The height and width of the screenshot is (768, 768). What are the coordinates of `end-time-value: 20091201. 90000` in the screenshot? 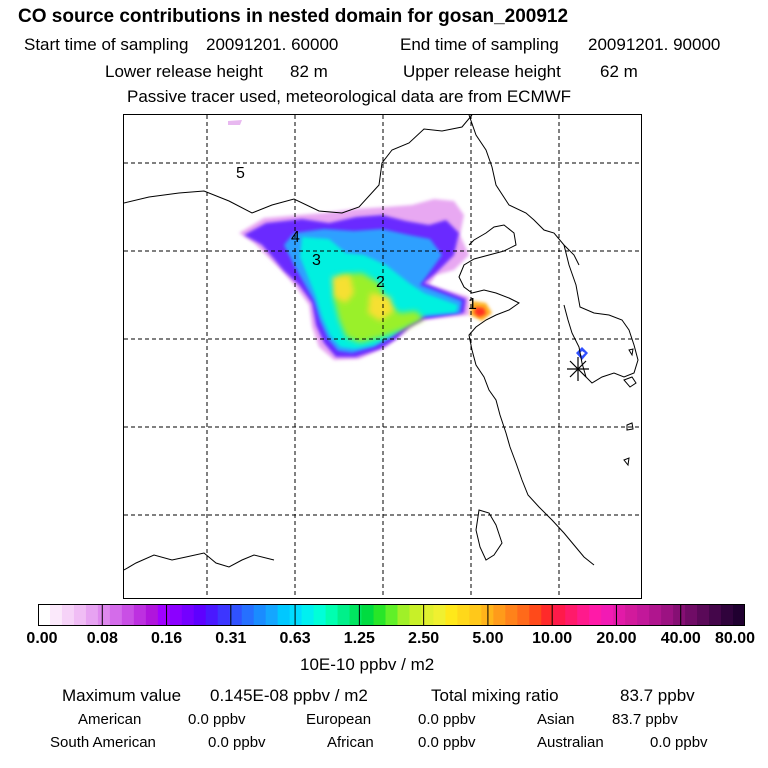 It's located at (654, 44).